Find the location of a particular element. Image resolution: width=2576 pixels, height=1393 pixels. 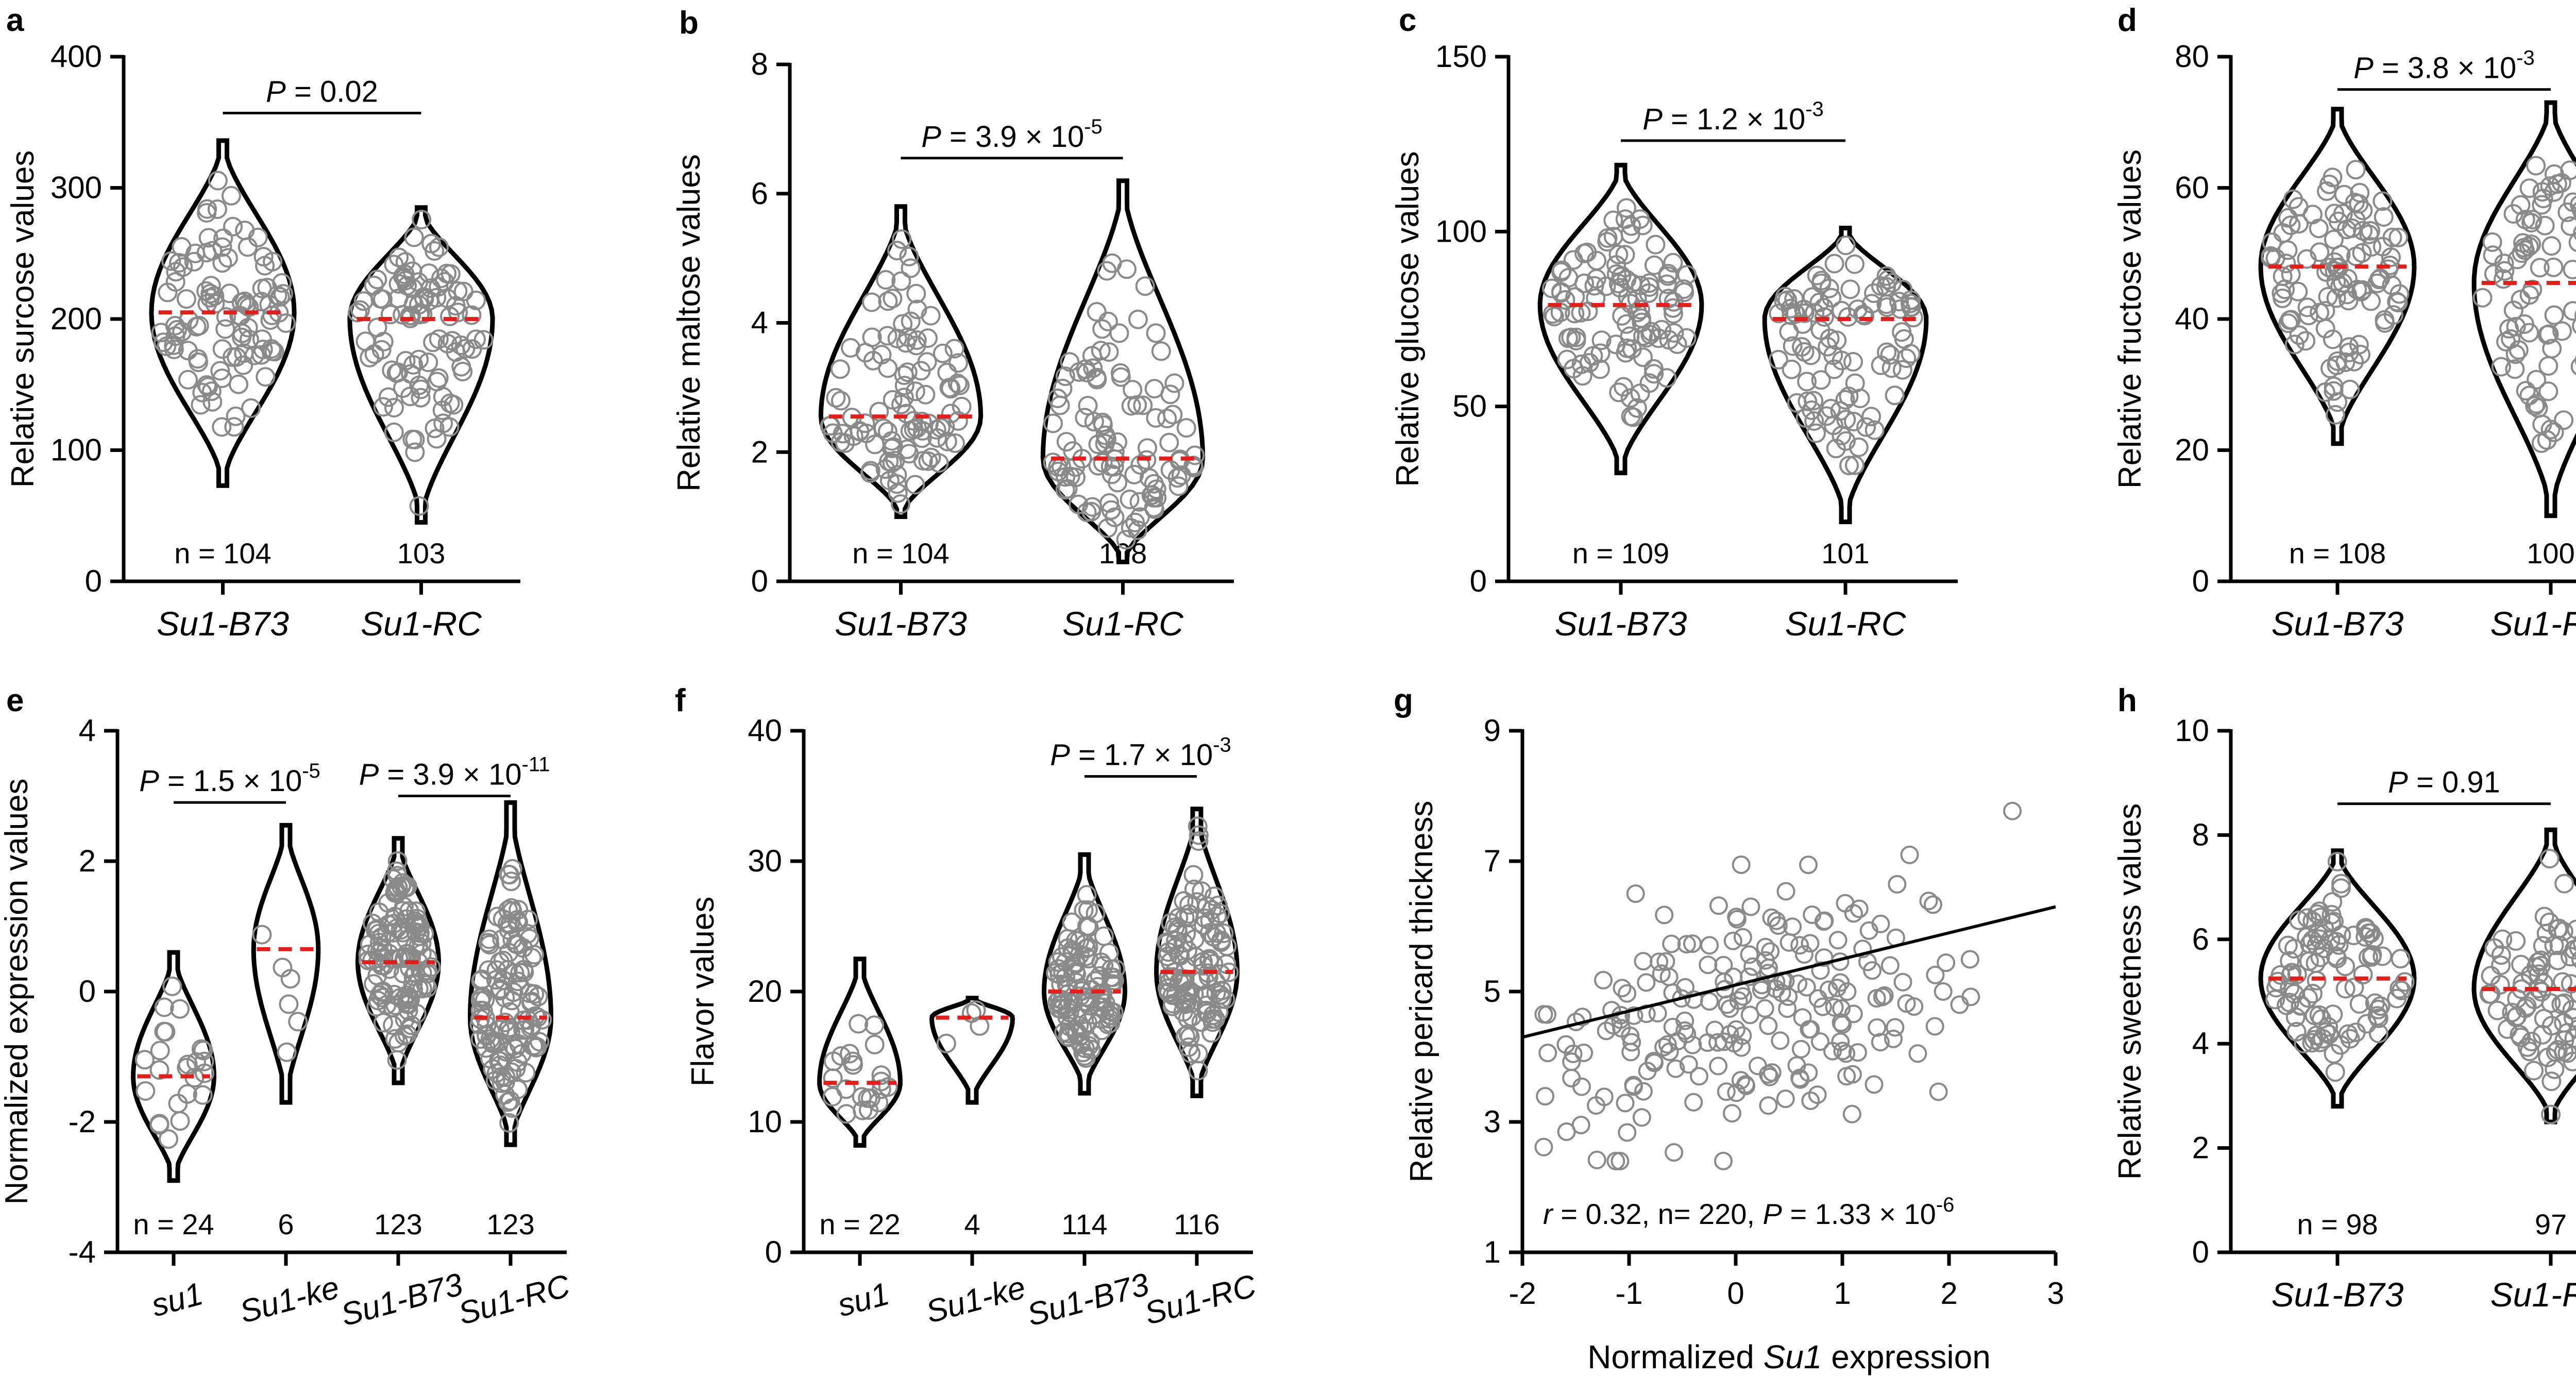

x-tick-label: 0 is located at coordinates (1735, 1294).